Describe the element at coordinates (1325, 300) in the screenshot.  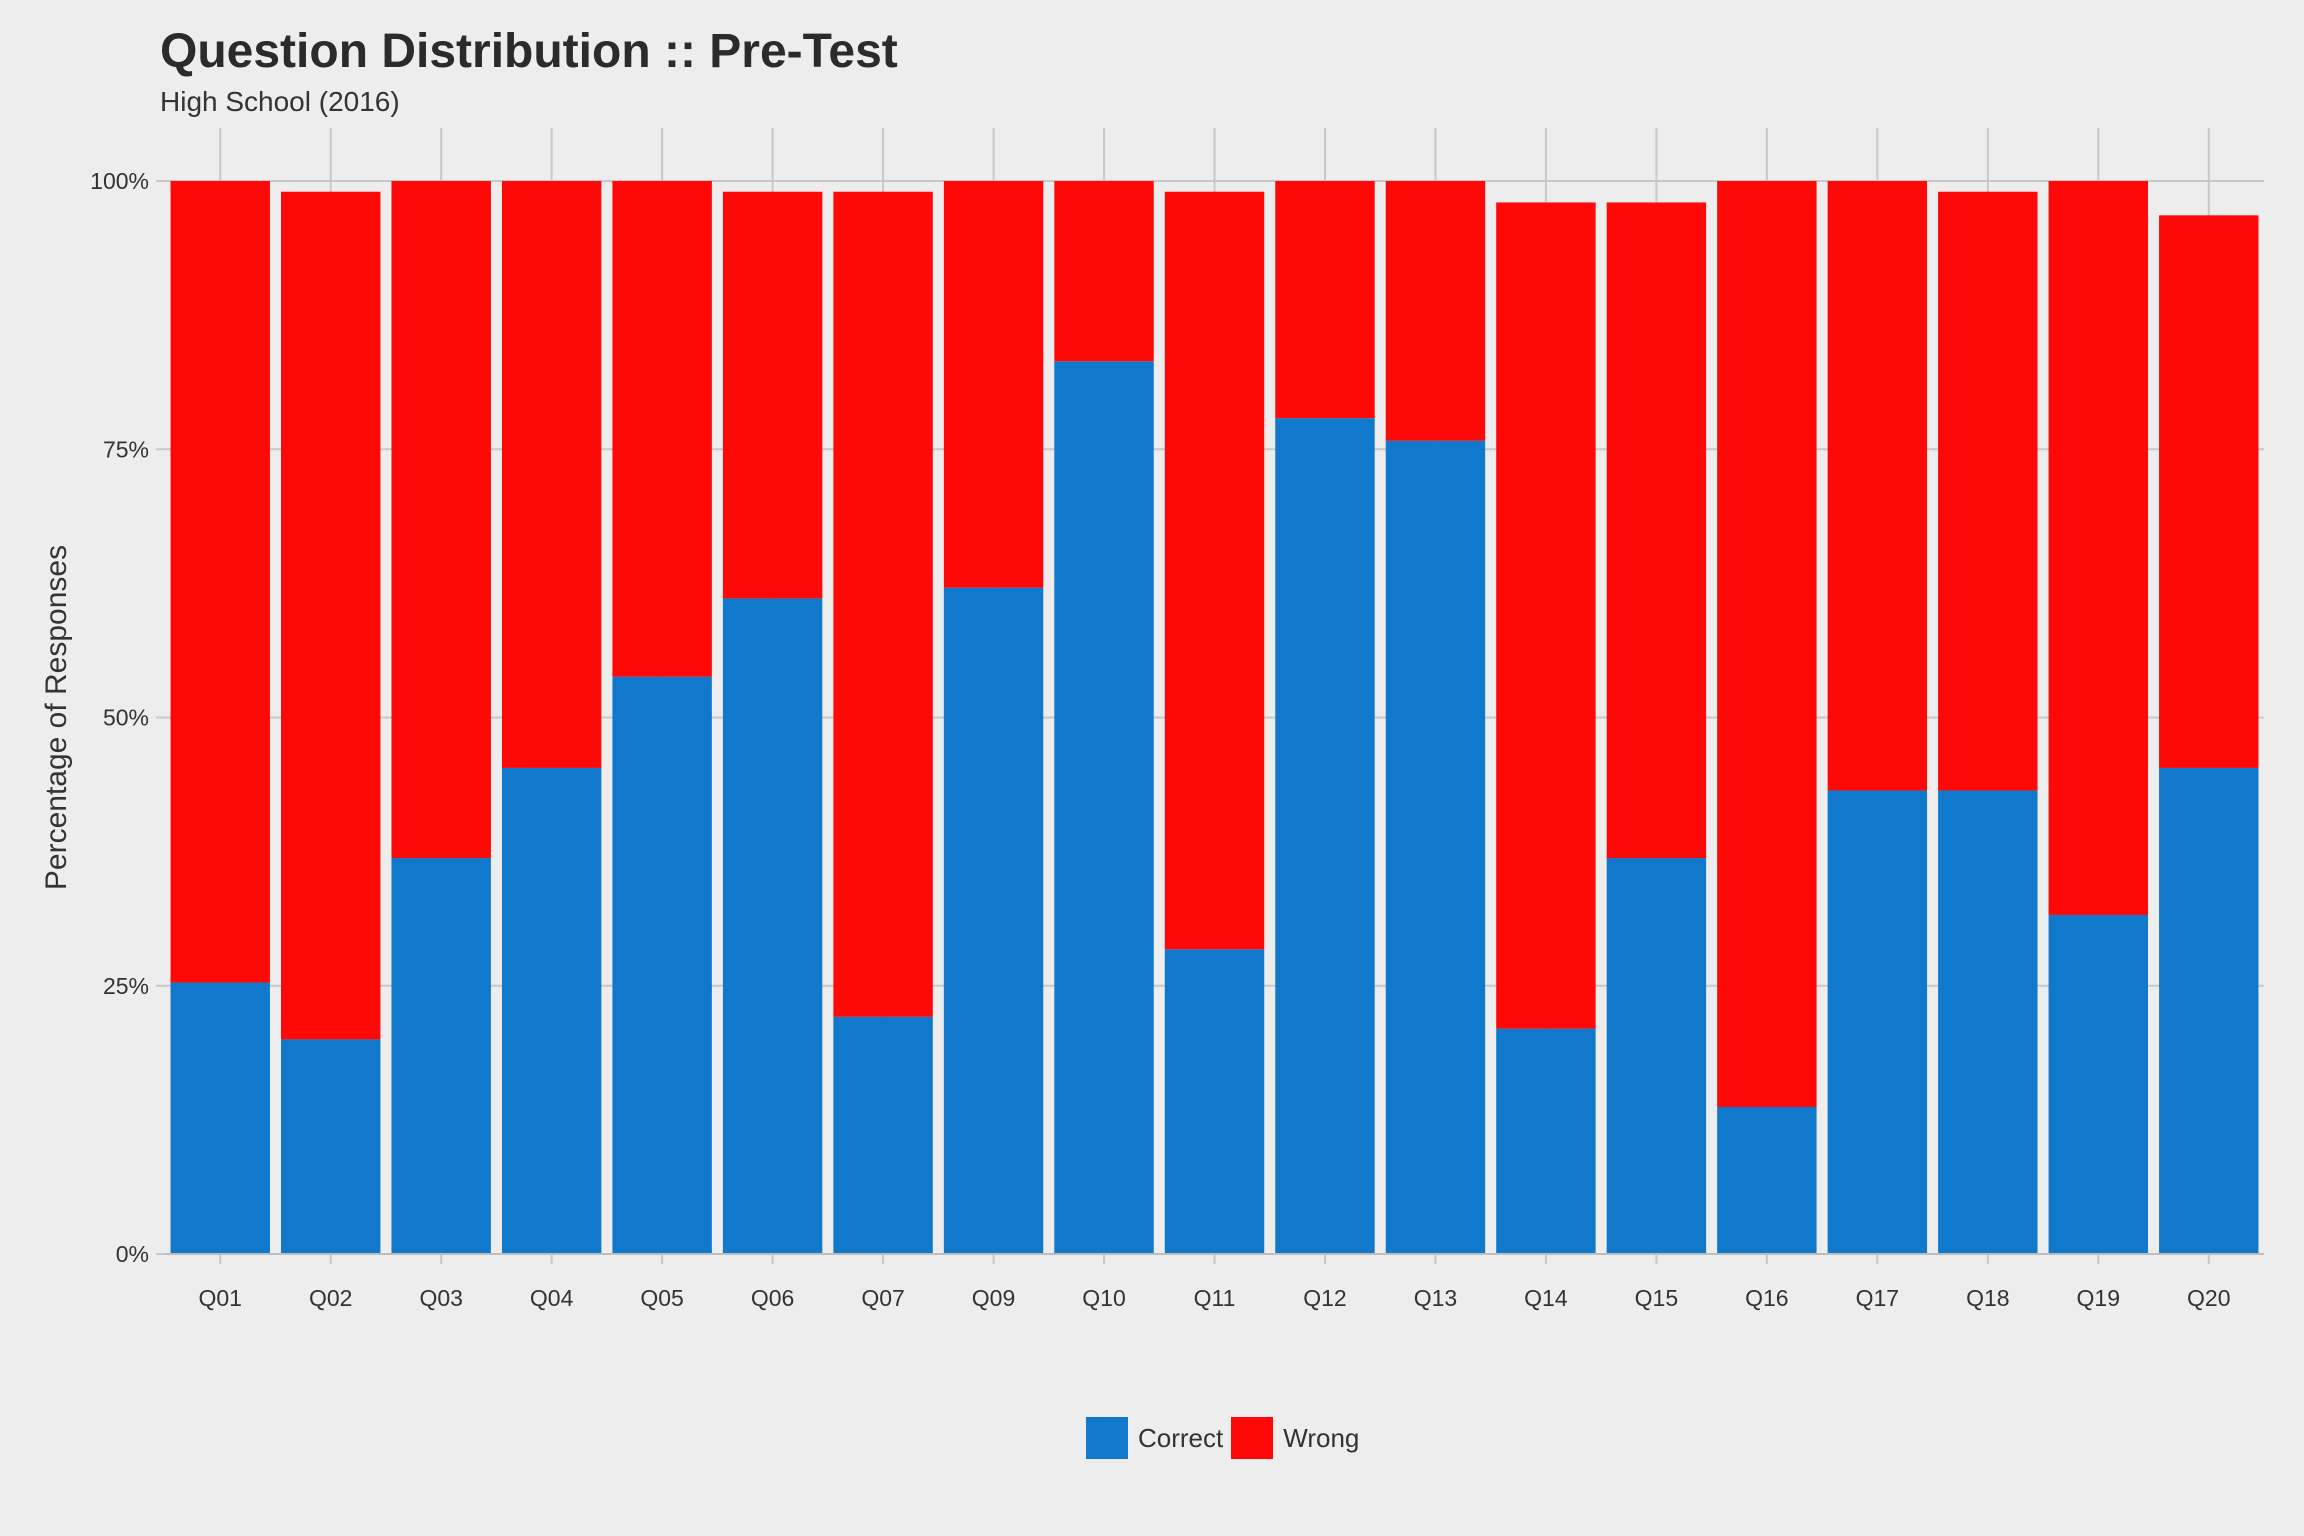
I see `bar-wrong-q12` at that location.